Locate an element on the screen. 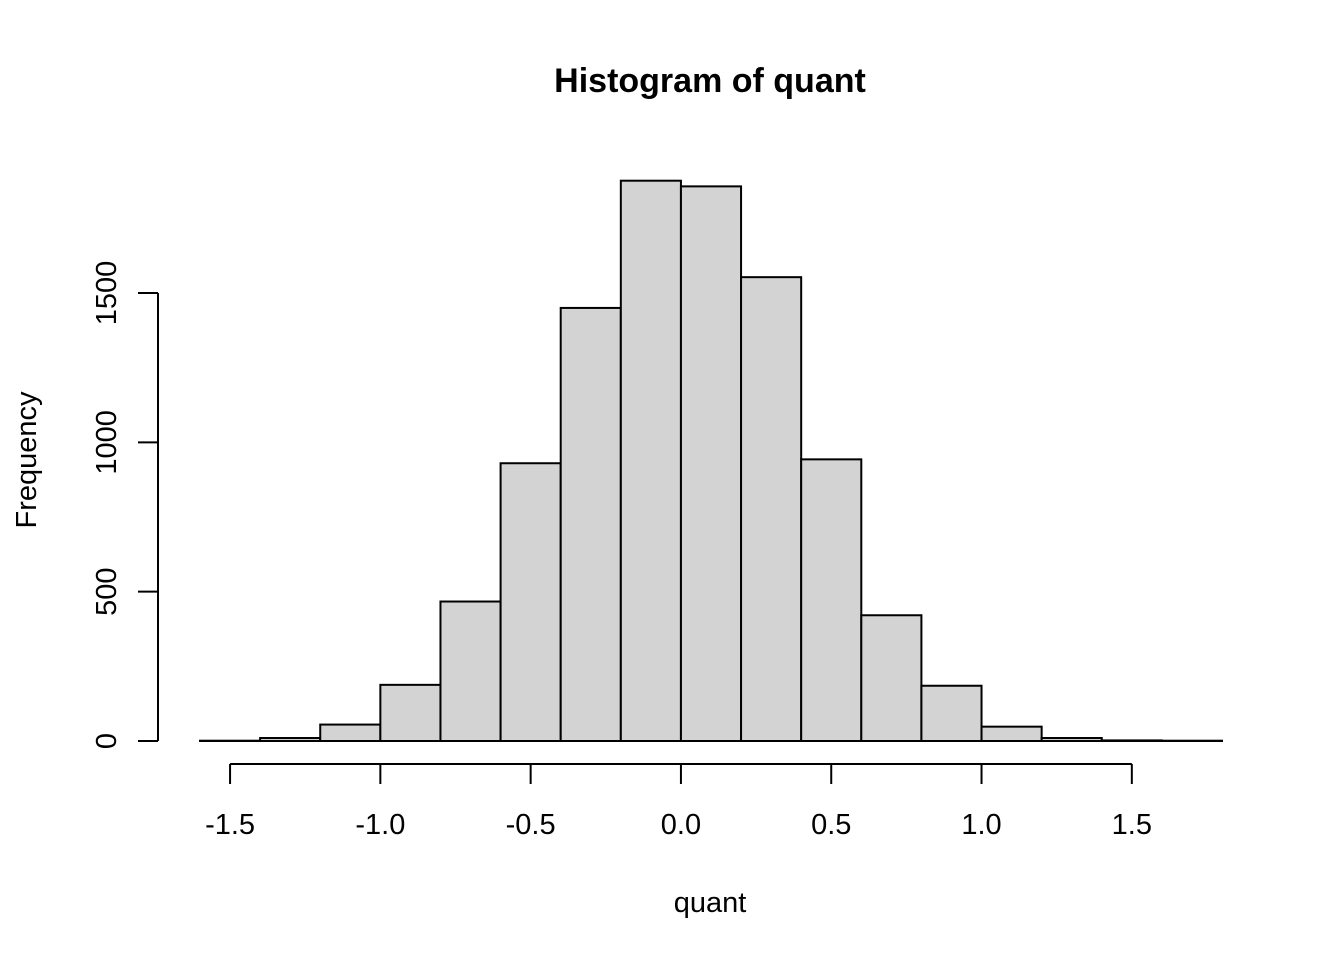 Image resolution: width=1344 pixels, height=960 pixels. y-axis-label: Frequency is located at coordinates (27, 460).